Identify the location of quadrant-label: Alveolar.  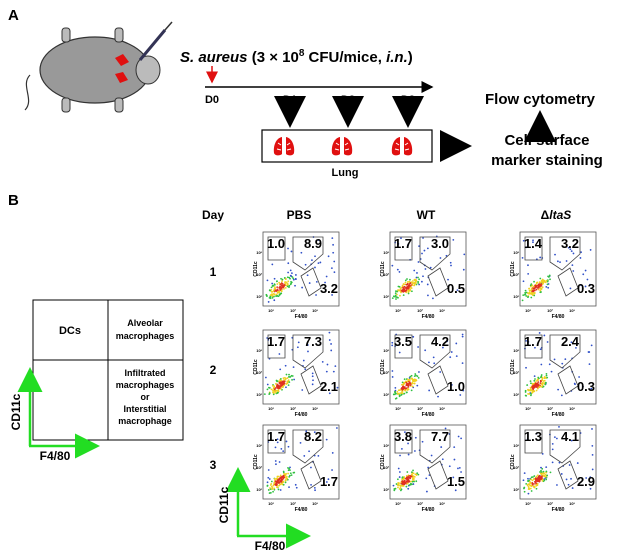
(145, 323).